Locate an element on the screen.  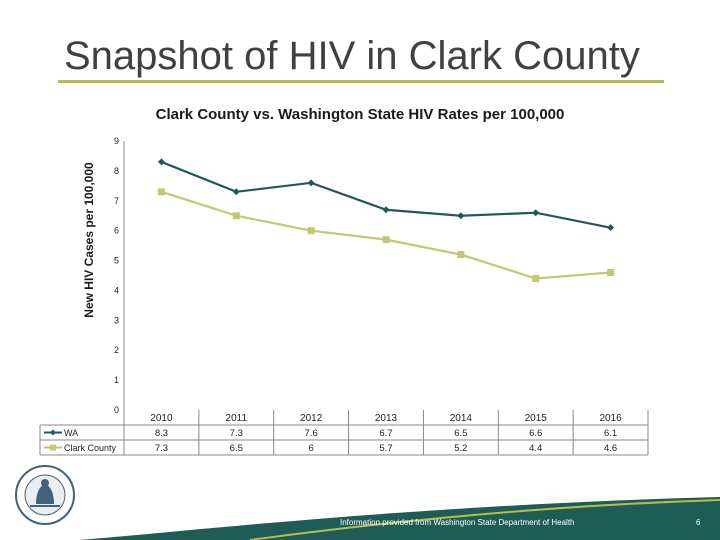
y-tick-label: 6 is located at coordinates (116, 231).